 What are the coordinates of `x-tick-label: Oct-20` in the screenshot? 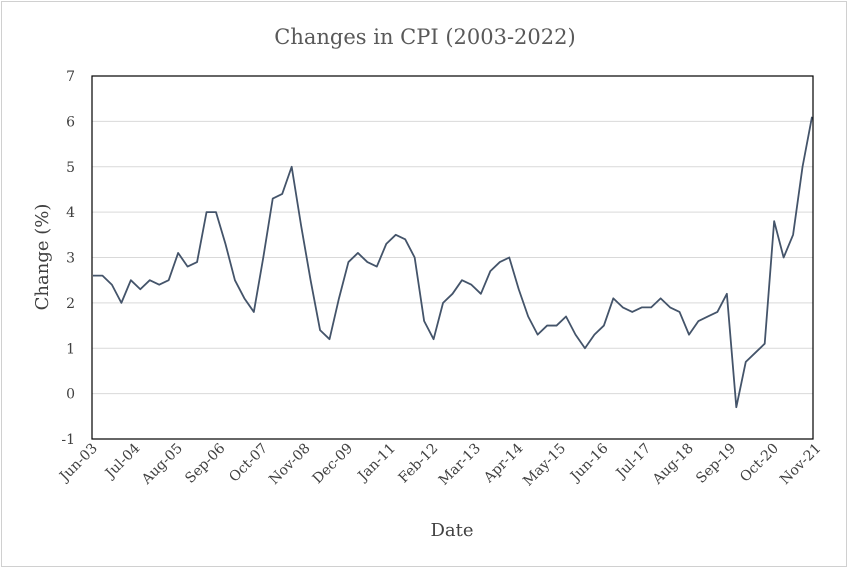 It's located at (759, 463).